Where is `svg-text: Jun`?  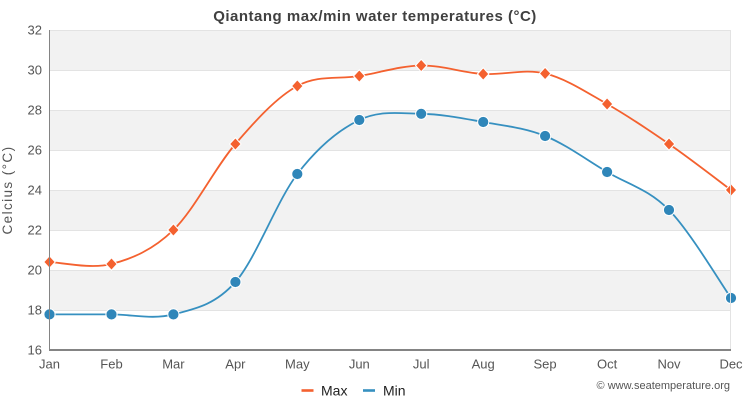
svg-text: Jun is located at coordinates (359, 364).